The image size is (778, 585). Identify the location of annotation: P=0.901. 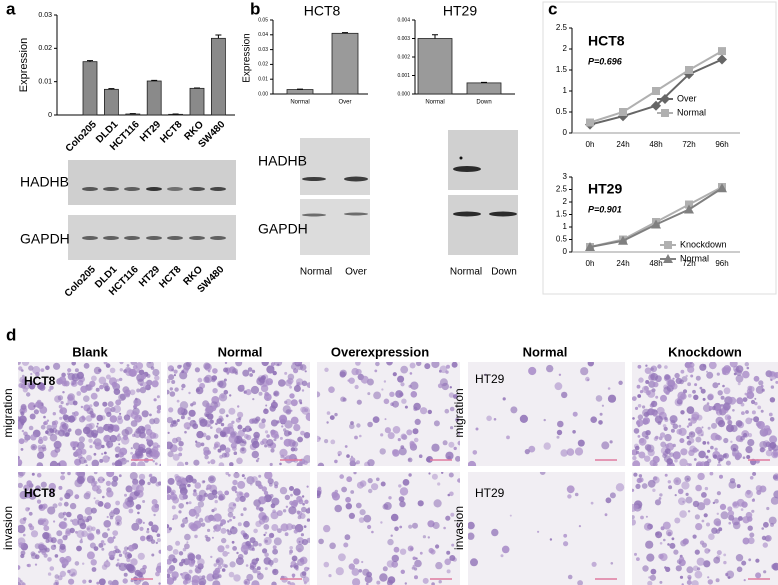
(605, 209).